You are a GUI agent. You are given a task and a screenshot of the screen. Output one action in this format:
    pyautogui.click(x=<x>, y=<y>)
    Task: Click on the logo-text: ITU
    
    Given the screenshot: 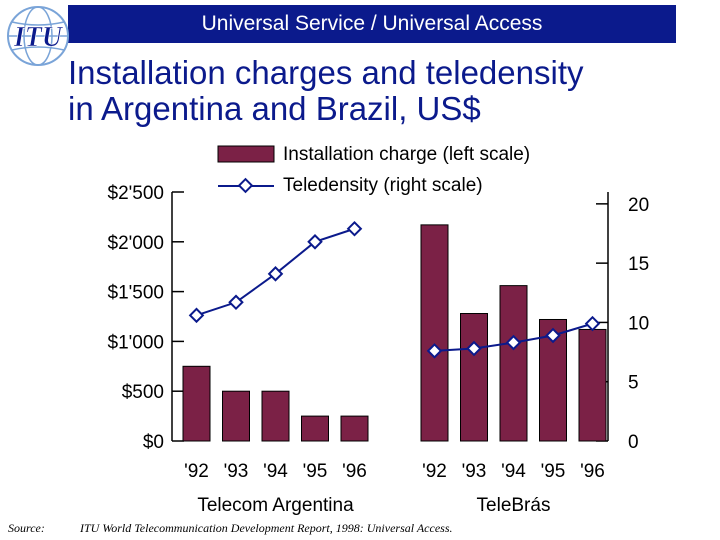 What is the action you would take?
    pyautogui.click(x=38, y=37)
    